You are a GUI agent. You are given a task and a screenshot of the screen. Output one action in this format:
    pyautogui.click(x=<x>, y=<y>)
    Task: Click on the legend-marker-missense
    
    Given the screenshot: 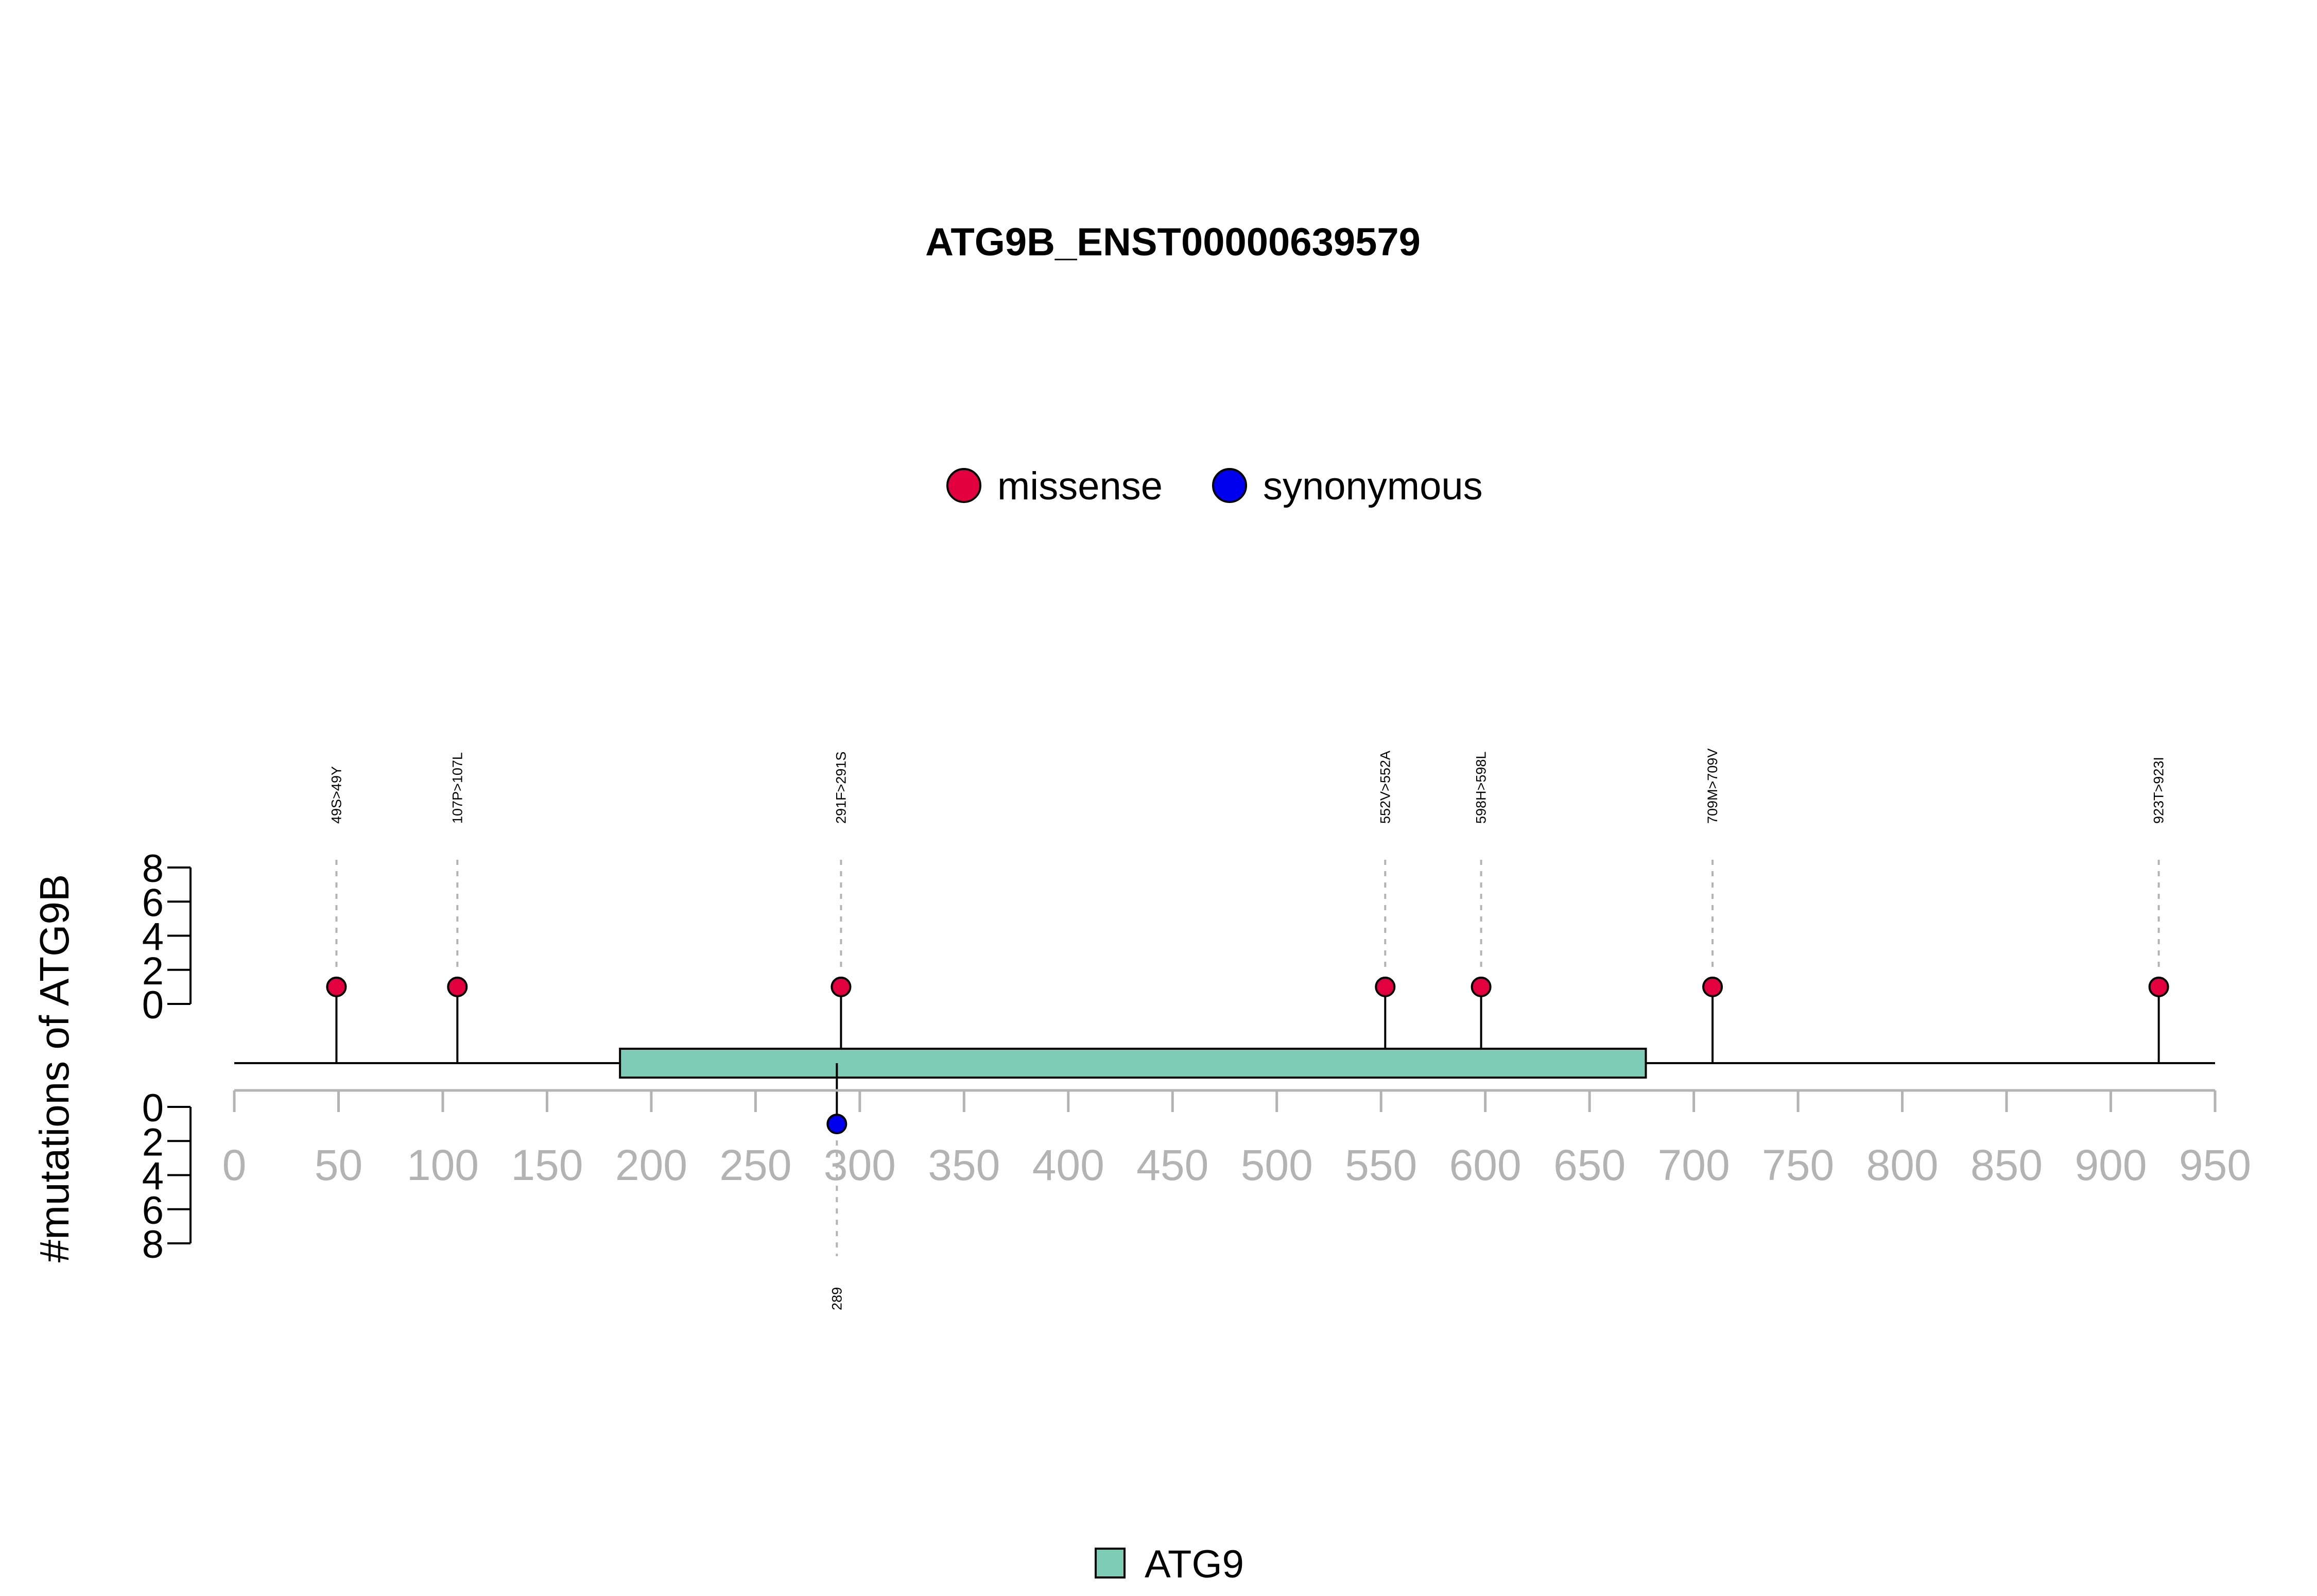 What is the action you would take?
    pyautogui.click(x=963, y=486)
    